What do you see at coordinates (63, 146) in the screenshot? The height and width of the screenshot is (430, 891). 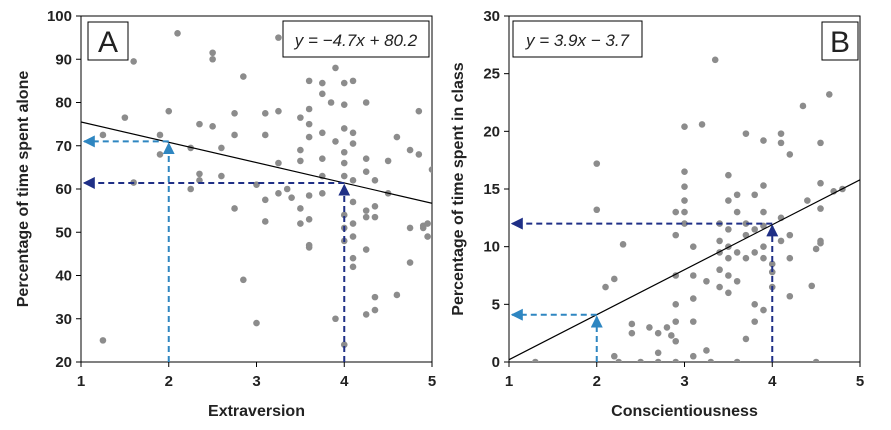 I see `panel-a-ytick-label: 70` at bounding box center [63, 146].